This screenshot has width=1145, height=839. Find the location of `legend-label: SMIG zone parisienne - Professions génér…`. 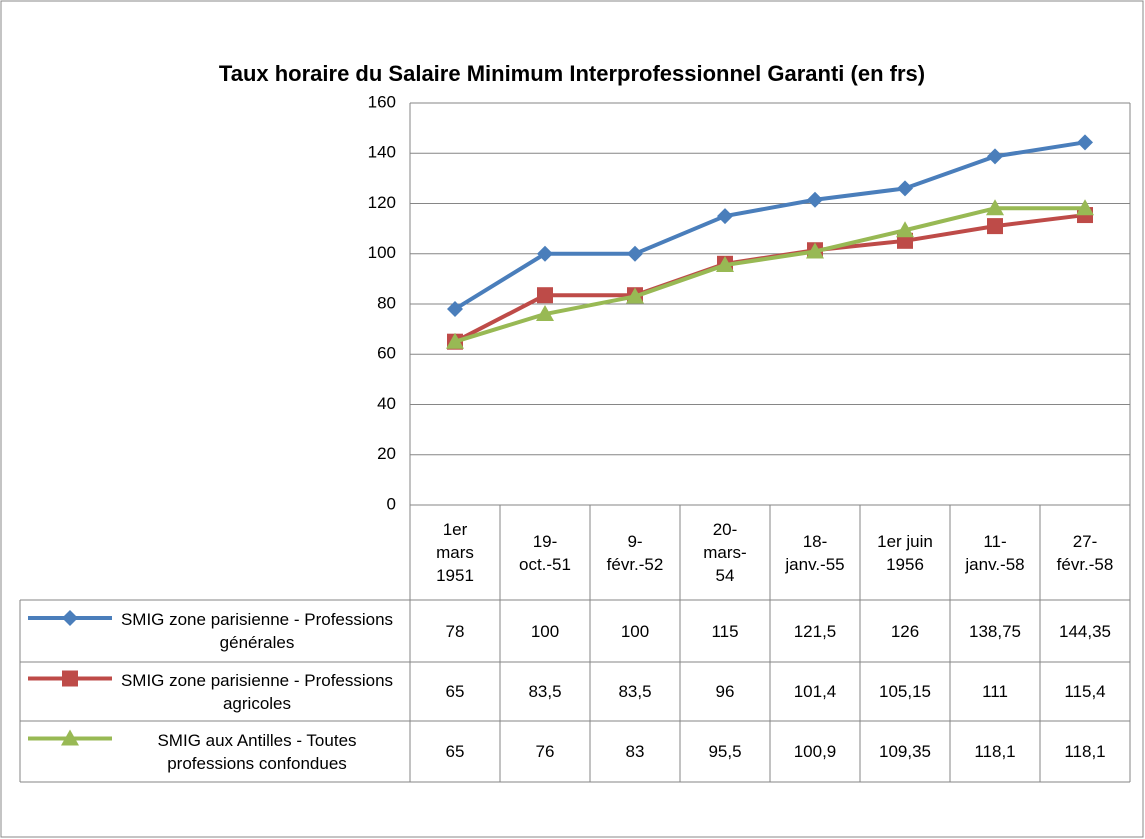

legend-label: SMIG zone parisienne - Professions génér… is located at coordinates (257, 631).